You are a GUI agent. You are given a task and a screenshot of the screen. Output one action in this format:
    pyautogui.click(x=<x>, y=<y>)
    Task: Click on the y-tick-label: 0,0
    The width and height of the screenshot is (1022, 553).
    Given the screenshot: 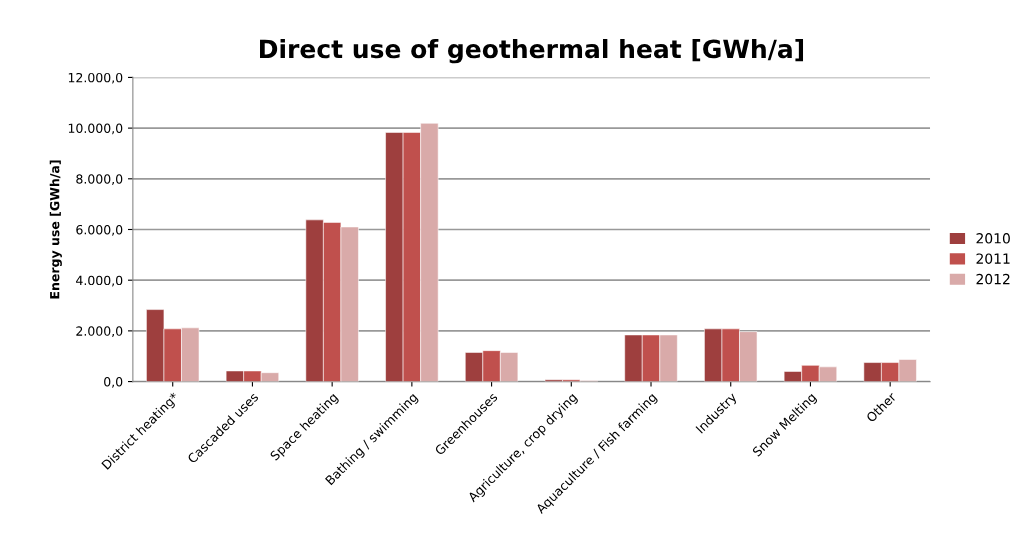 What is the action you would take?
    pyautogui.click(x=113, y=382)
    